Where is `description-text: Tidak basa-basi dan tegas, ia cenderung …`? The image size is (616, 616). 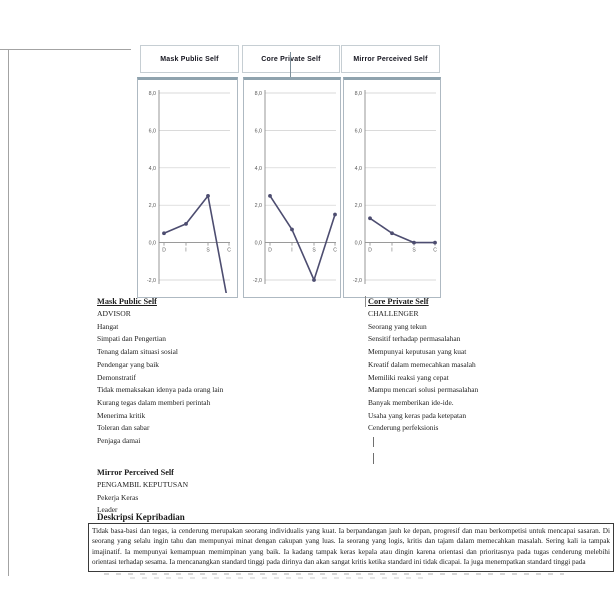
description-text: Tidak basa-basi dan tegas, ia cenderung … is located at coordinates (351, 547).